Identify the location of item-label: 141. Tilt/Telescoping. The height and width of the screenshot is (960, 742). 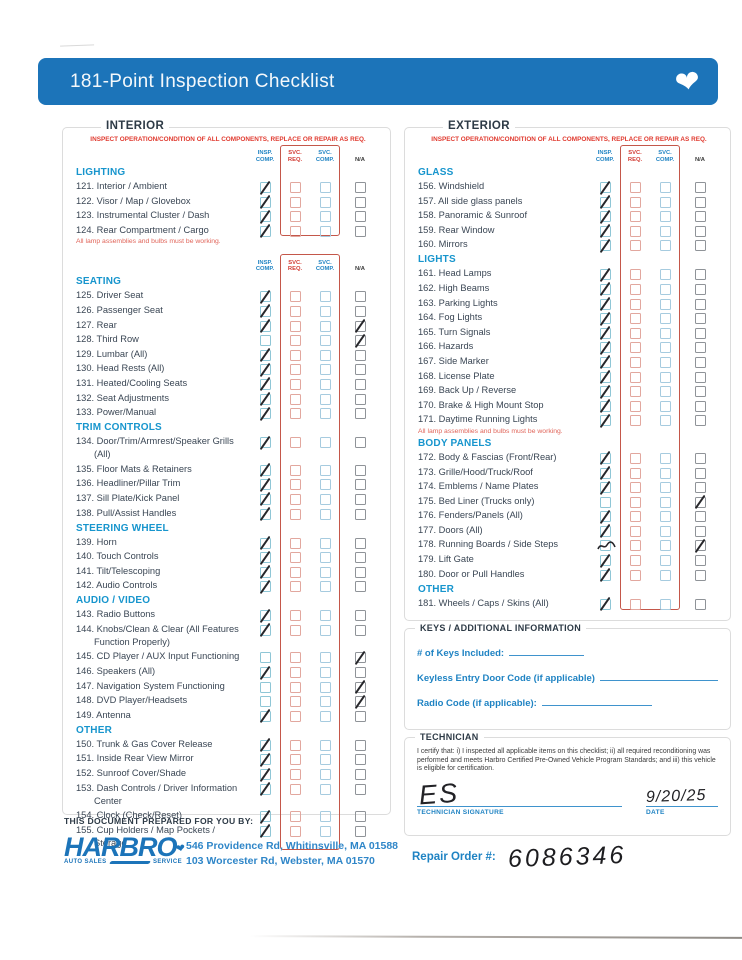
(118, 570).